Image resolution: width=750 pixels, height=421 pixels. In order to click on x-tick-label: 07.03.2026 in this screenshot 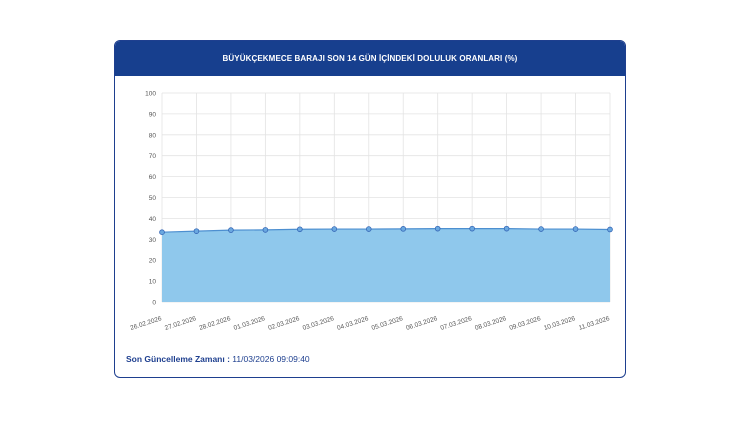, I will do `click(456, 323)`.